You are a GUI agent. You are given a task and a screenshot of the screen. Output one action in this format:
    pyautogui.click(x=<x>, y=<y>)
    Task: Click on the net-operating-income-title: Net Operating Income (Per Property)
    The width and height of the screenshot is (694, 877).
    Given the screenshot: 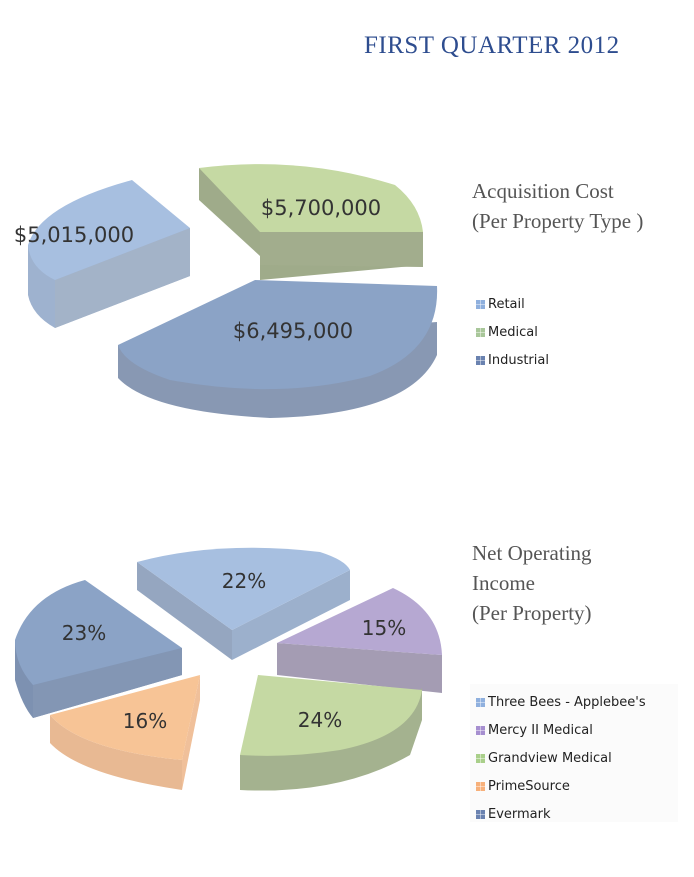 What is the action you would take?
    pyautogui.click(x=532, y=583)
    